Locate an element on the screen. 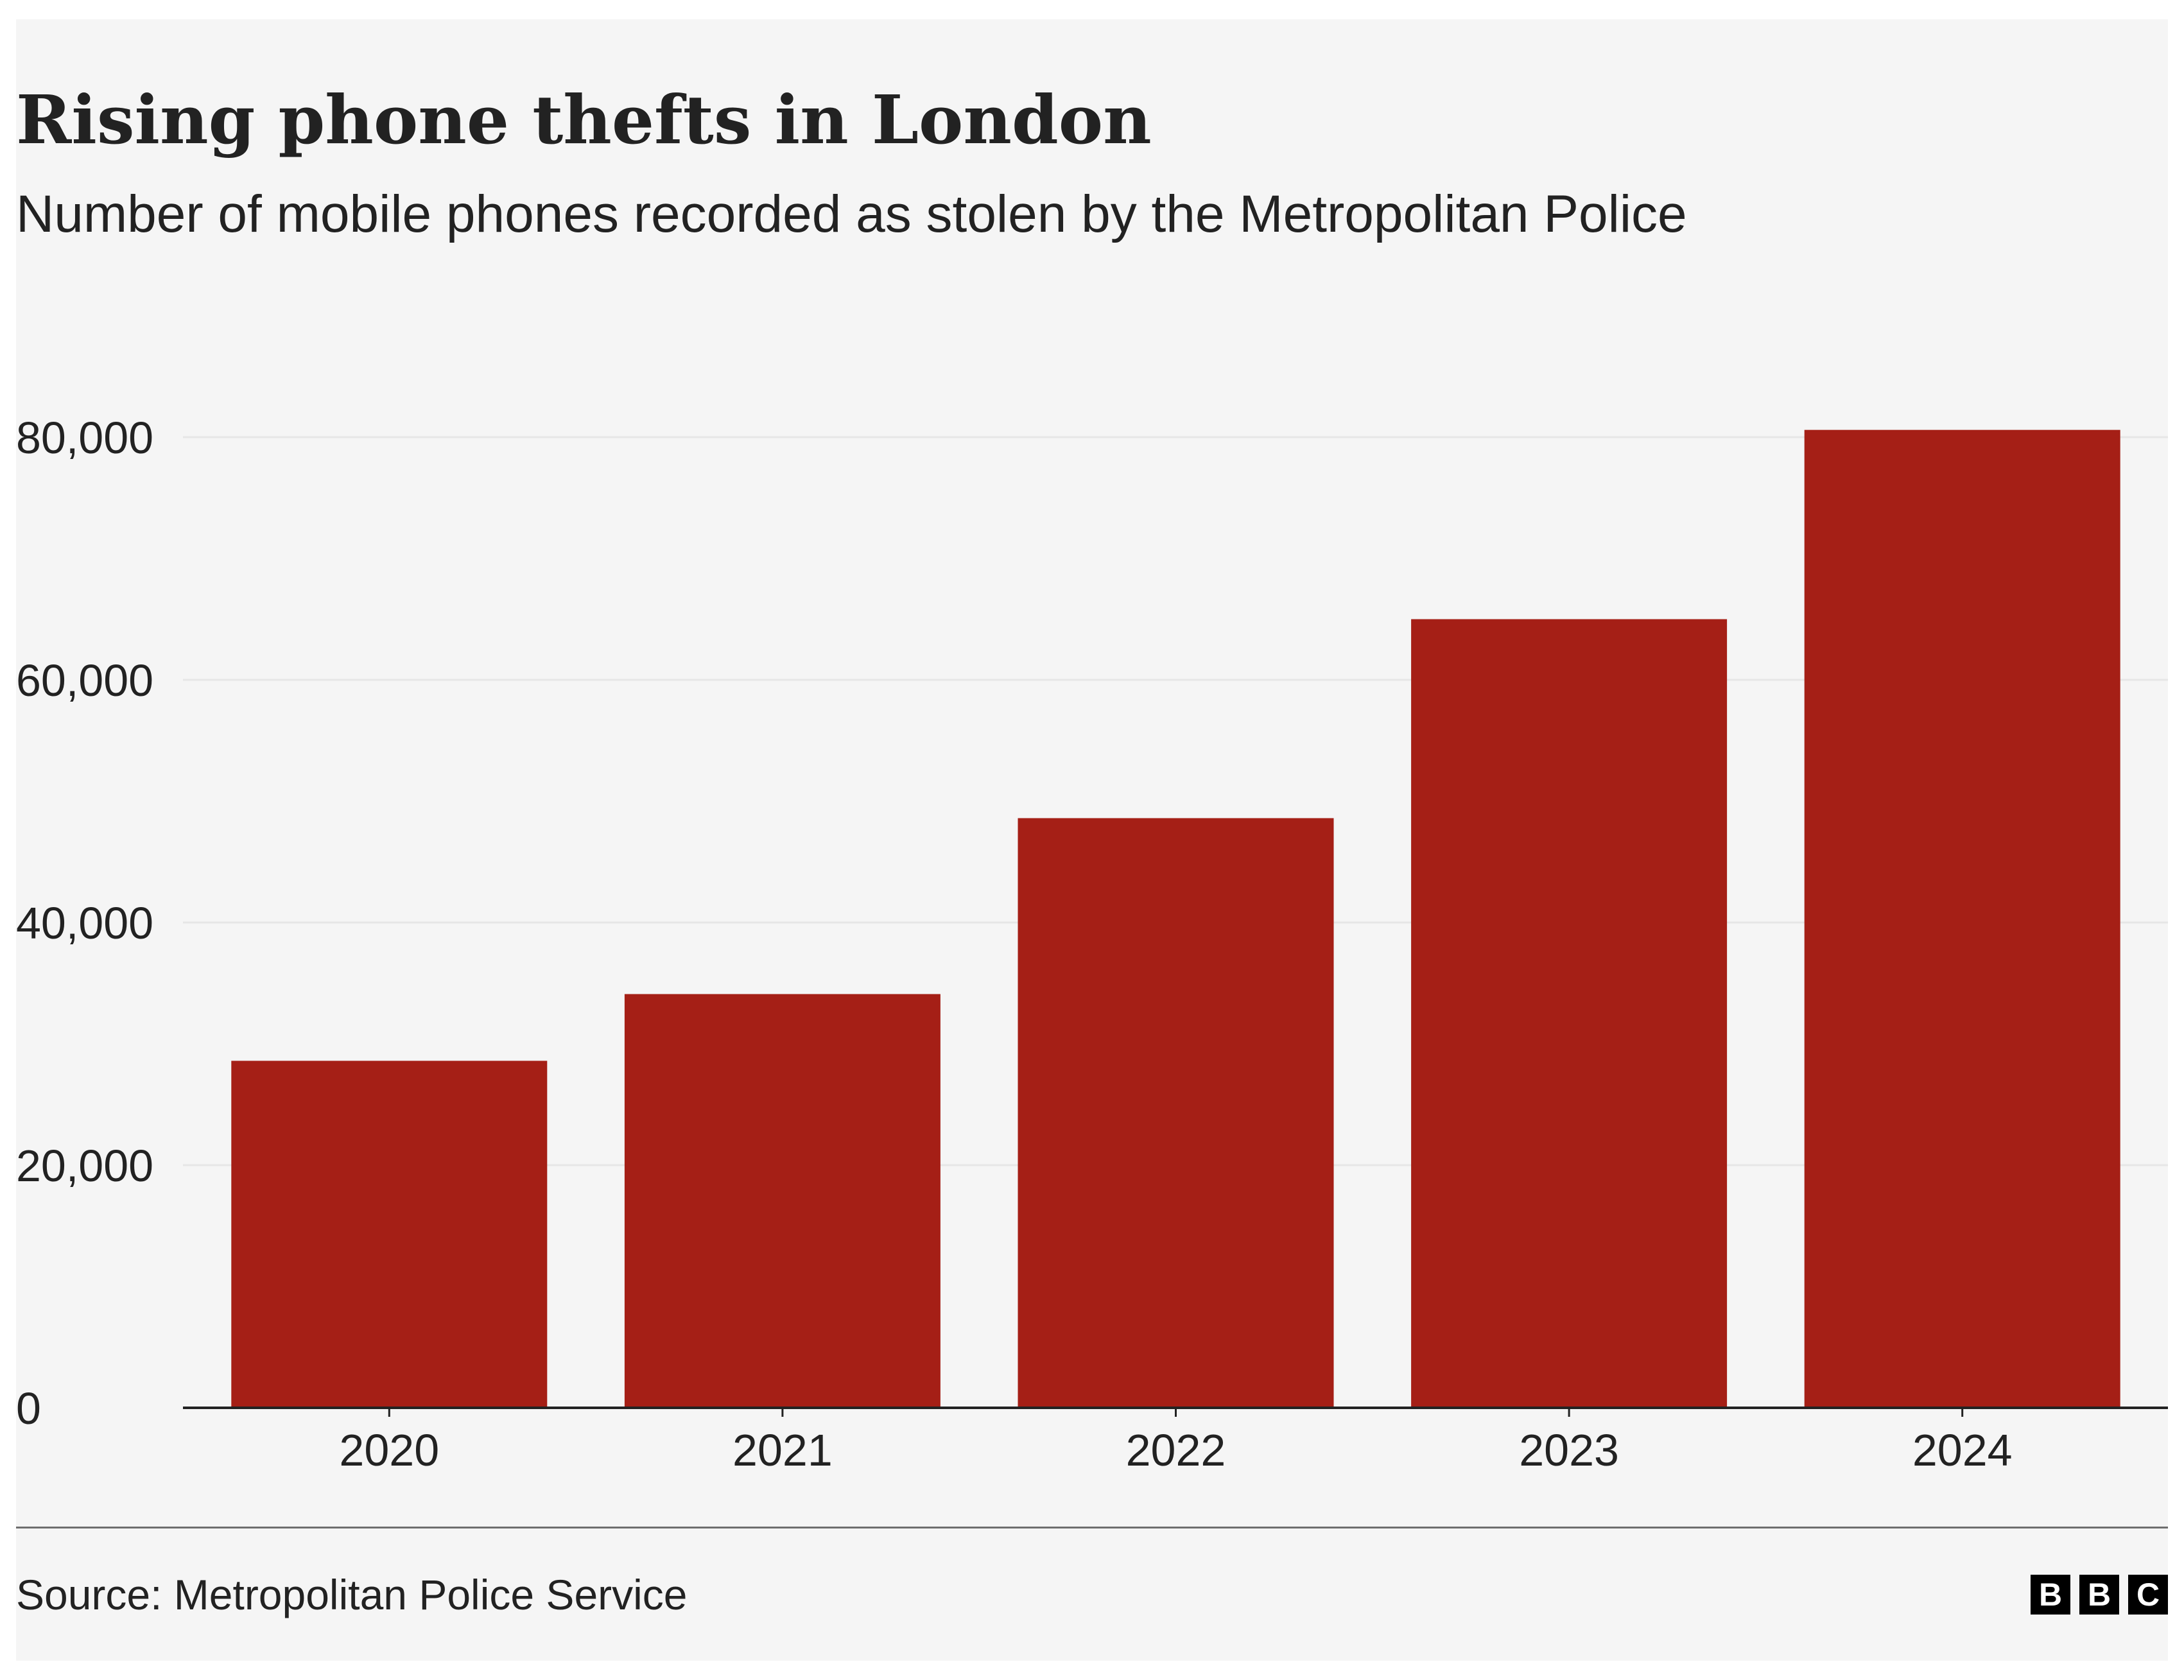 The width and height of the screenshot is (2184, 1680). source-note: Source: Metropolitan Police Service is located at coordinates (352, 1594).